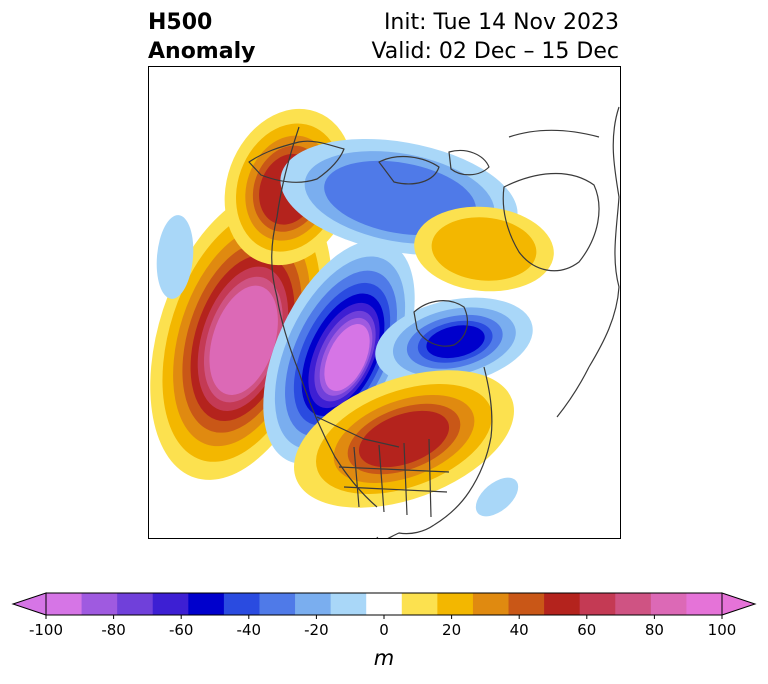 The image size is (768, 684). I want to click on title-field: Anomaly, so click(202, 51).